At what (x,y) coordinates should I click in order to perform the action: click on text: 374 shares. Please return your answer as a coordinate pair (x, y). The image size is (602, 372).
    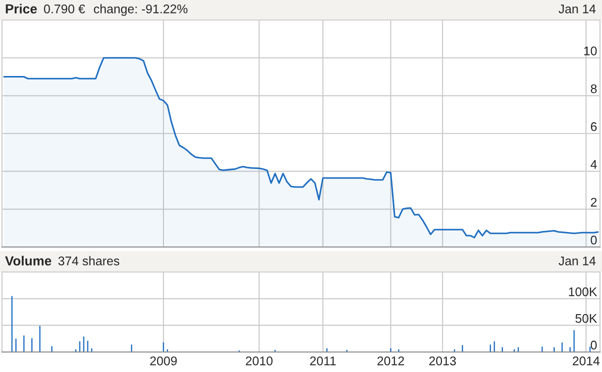
    Looking at the image, I should click on (89, 261).